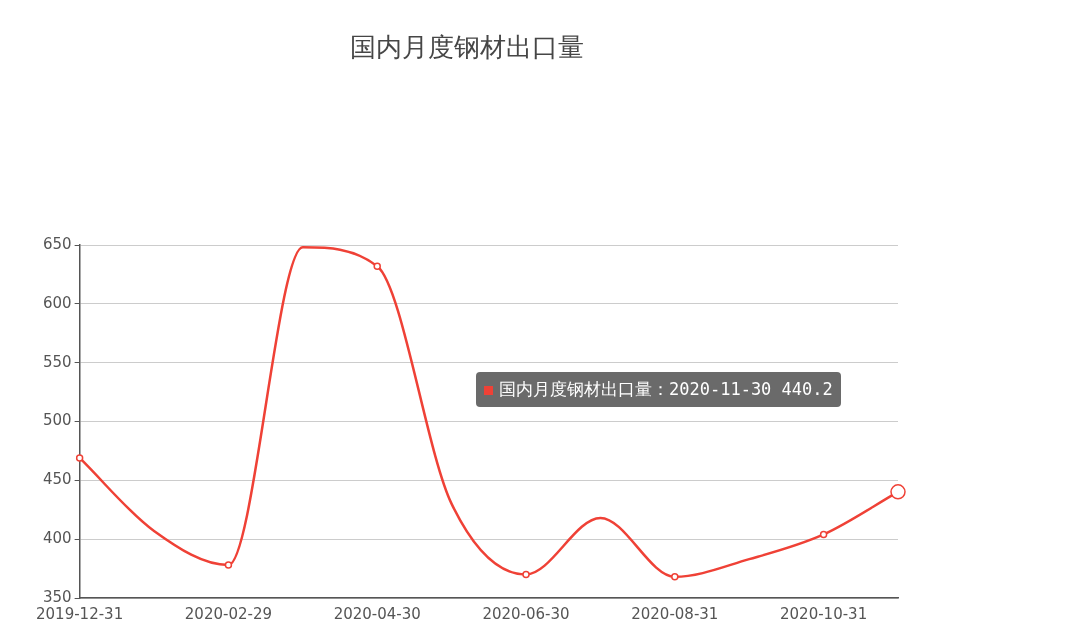 The height and width of the screenshot is (637, 1080). Describe the element at coordinates (526, 613) in the screenshot. I see `x-tick-label: 2020-06-30` at that location.